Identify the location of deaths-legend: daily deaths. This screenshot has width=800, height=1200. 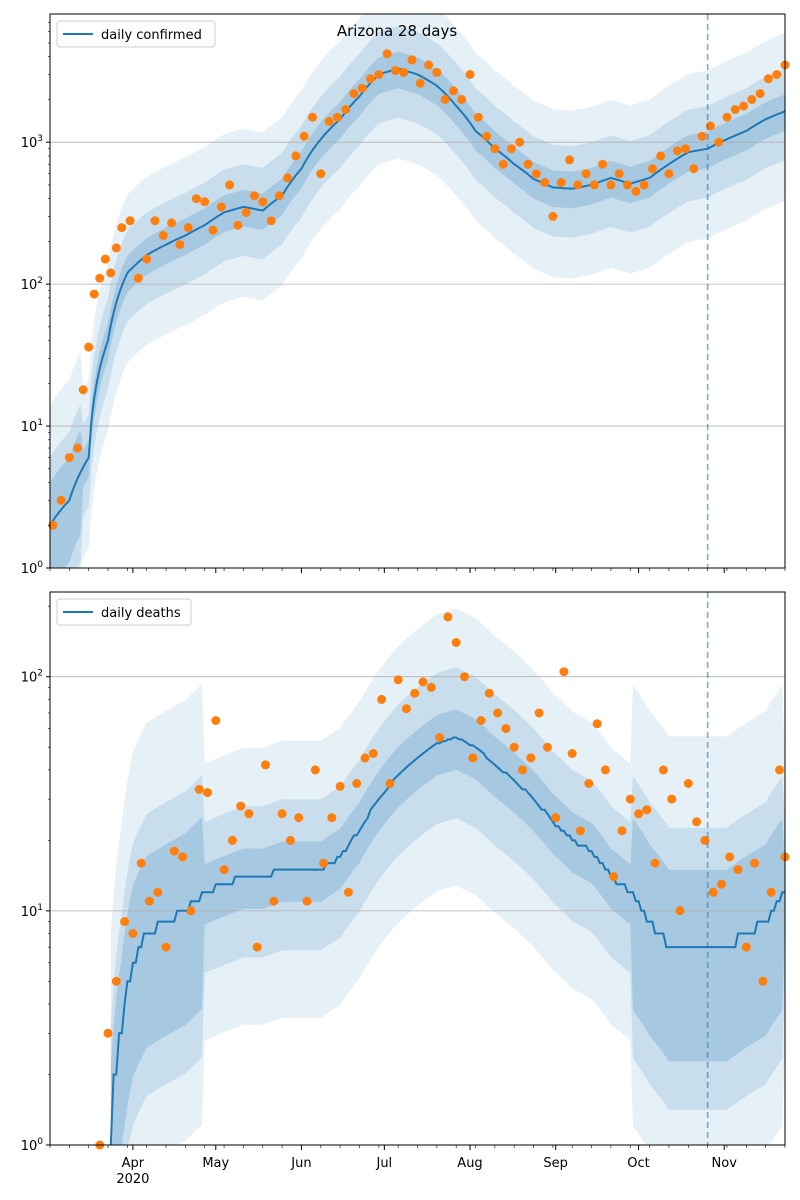
(124, 612).